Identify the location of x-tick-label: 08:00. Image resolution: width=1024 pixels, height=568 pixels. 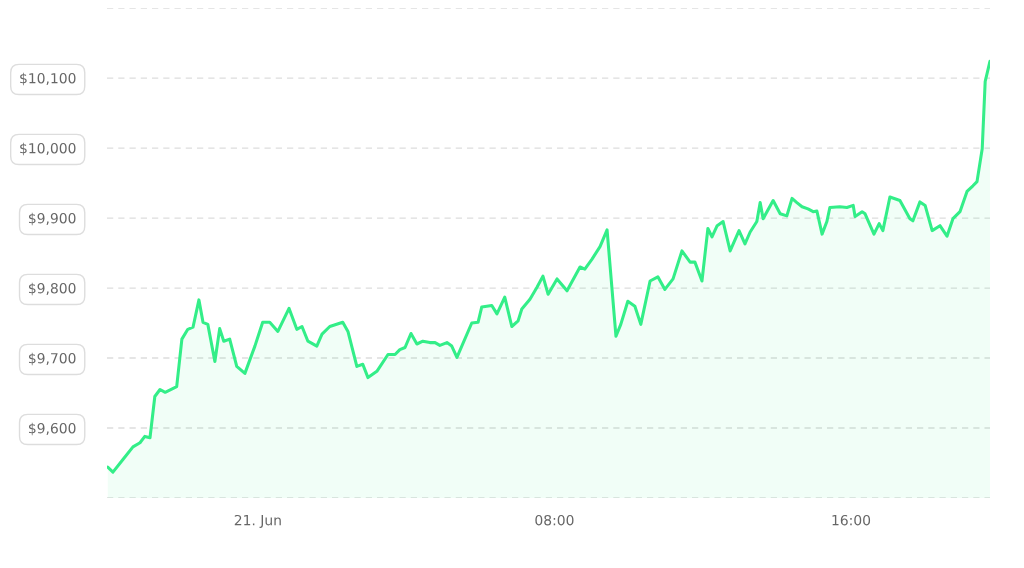
(554, 520).